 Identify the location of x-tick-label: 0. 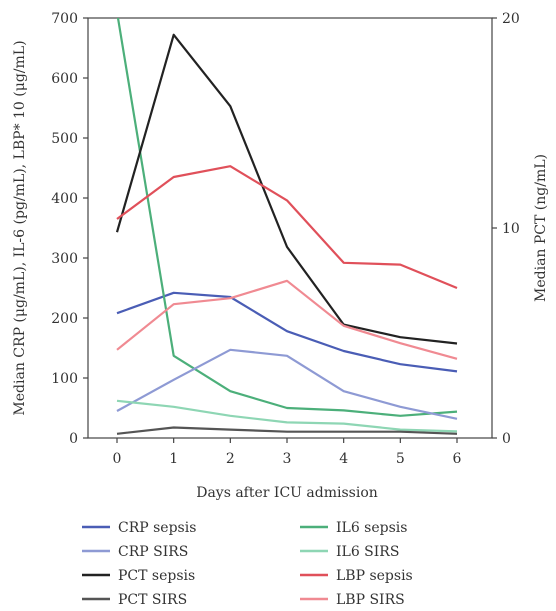
(117, 459).